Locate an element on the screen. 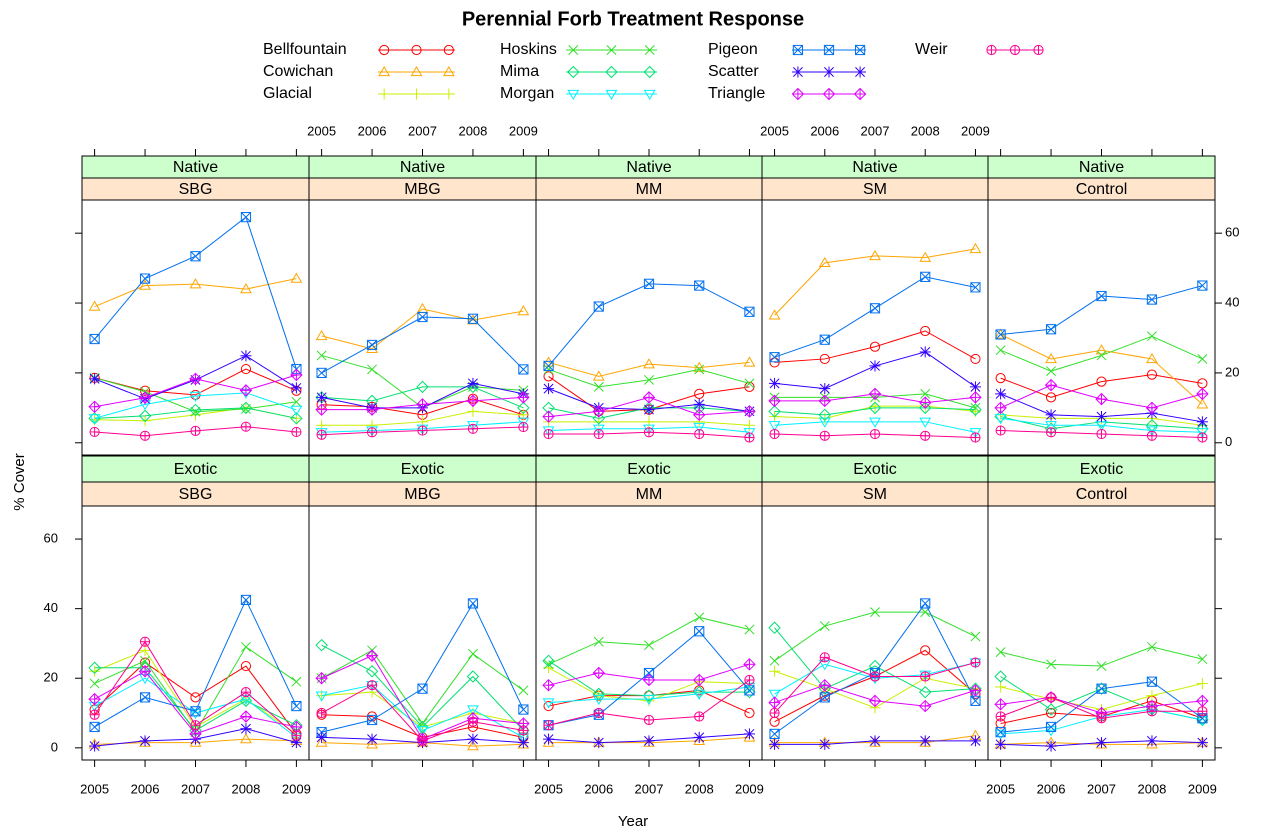 This screenshot has height=832, width=1266. y-tick-label: 40 is located at coordinates (51, 607).